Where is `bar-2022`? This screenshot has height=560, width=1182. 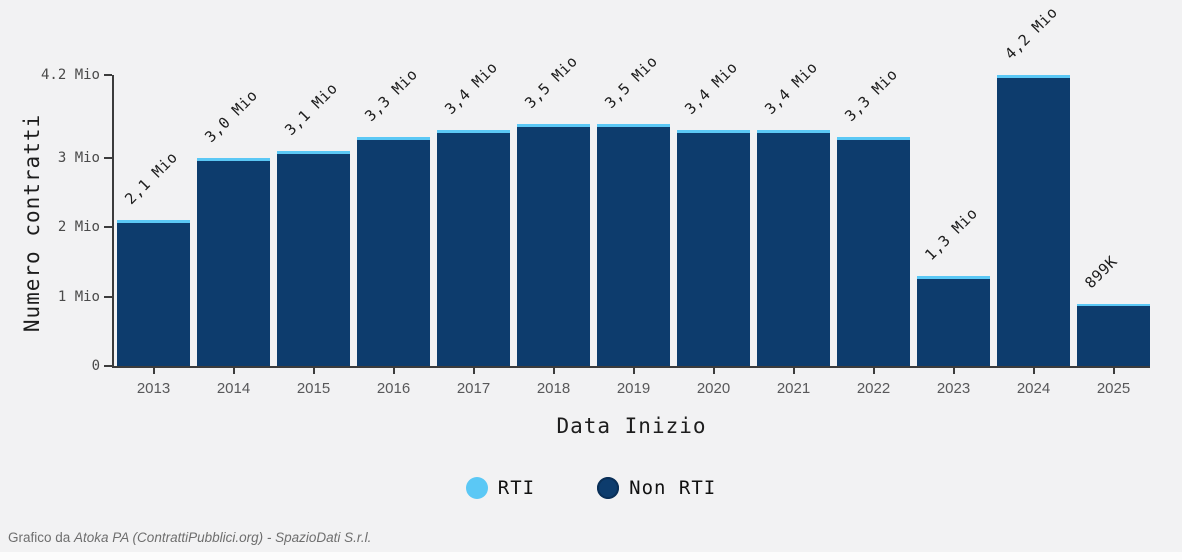 bar-2022 is located at coordinates (873, 251).